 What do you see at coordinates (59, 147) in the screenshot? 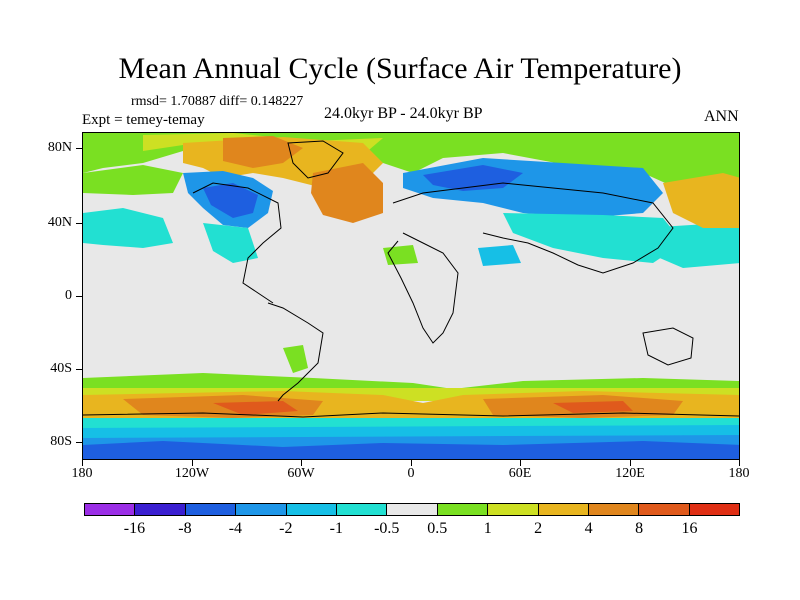
I see `lat-label-80n: 80N` at bounding box center [59, 147].